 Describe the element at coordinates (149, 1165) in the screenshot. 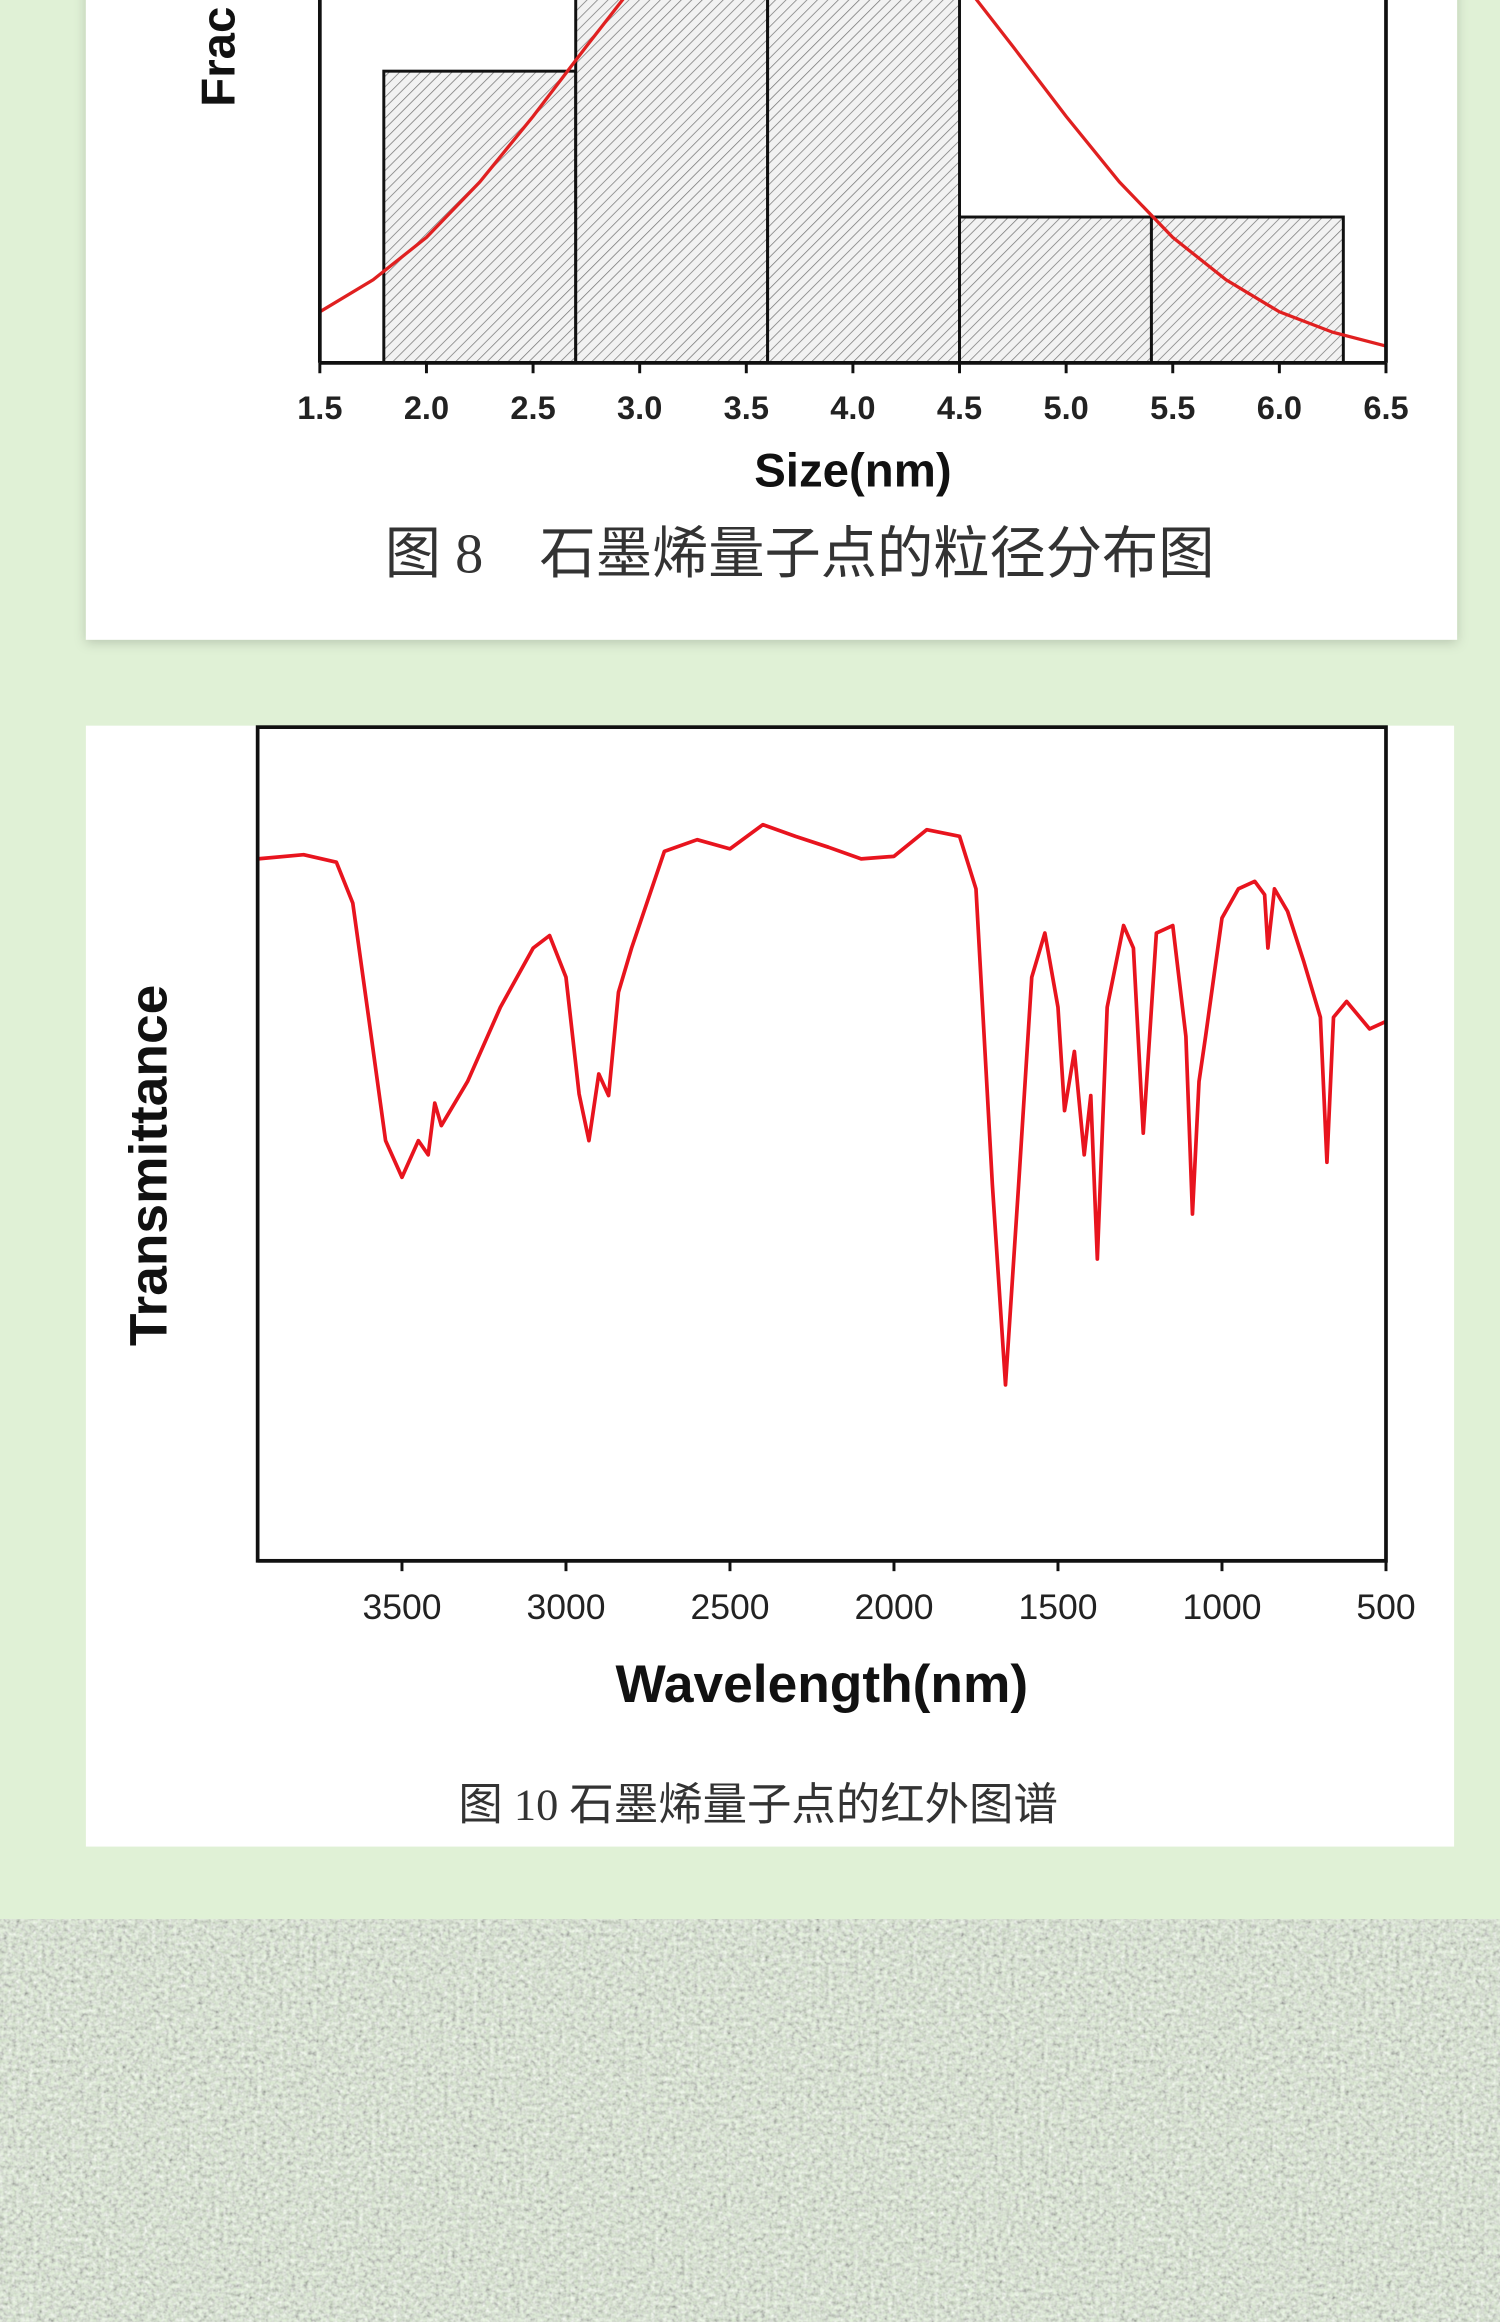

I see `y-axis-label: Transmittance` at that location.